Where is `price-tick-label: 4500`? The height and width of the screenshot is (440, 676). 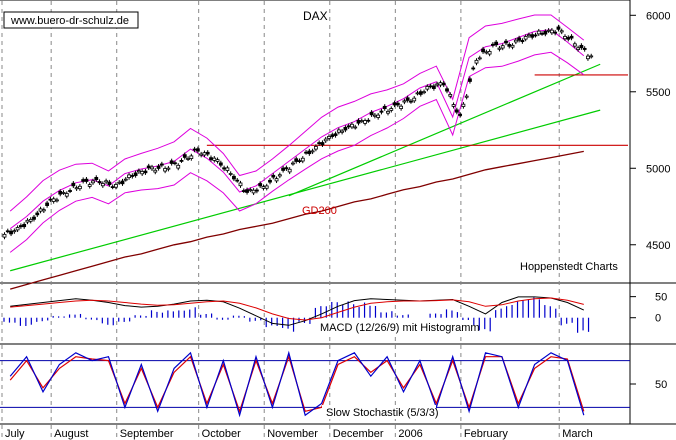
price-tick-label: 4500 is located at coordinates (658, 246).